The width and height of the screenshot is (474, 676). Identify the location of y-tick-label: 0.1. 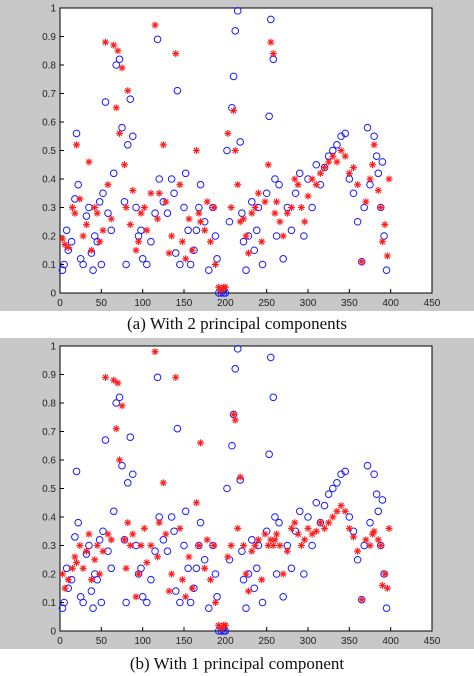
(49, 265).